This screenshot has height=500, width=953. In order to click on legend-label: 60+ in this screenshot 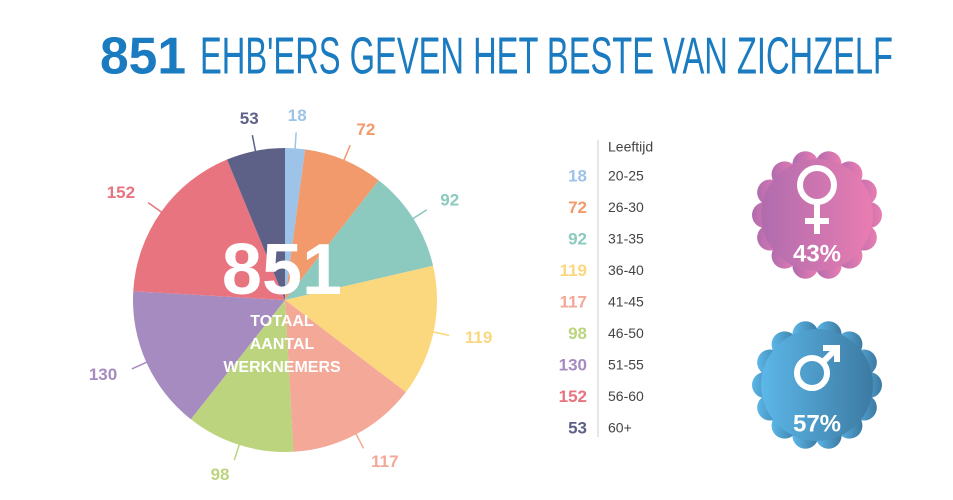, I will do `click(620, 428)`.